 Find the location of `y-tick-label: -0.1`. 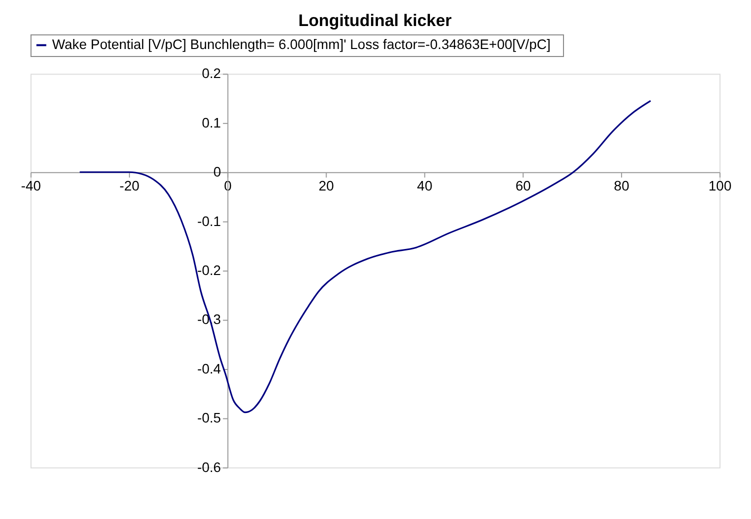

y-tick-label: -0.1 is located at coordinates (209, 221).